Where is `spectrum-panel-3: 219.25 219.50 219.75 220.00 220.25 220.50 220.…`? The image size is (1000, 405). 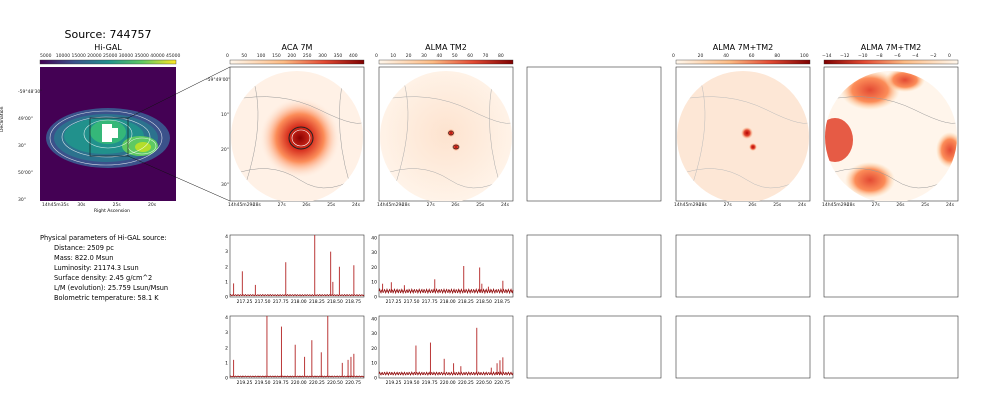 spectrum-panel-3: 219.25 219.50 219.75 220.00 220.25 220.50 220.… is located at coordinates (295, 350).